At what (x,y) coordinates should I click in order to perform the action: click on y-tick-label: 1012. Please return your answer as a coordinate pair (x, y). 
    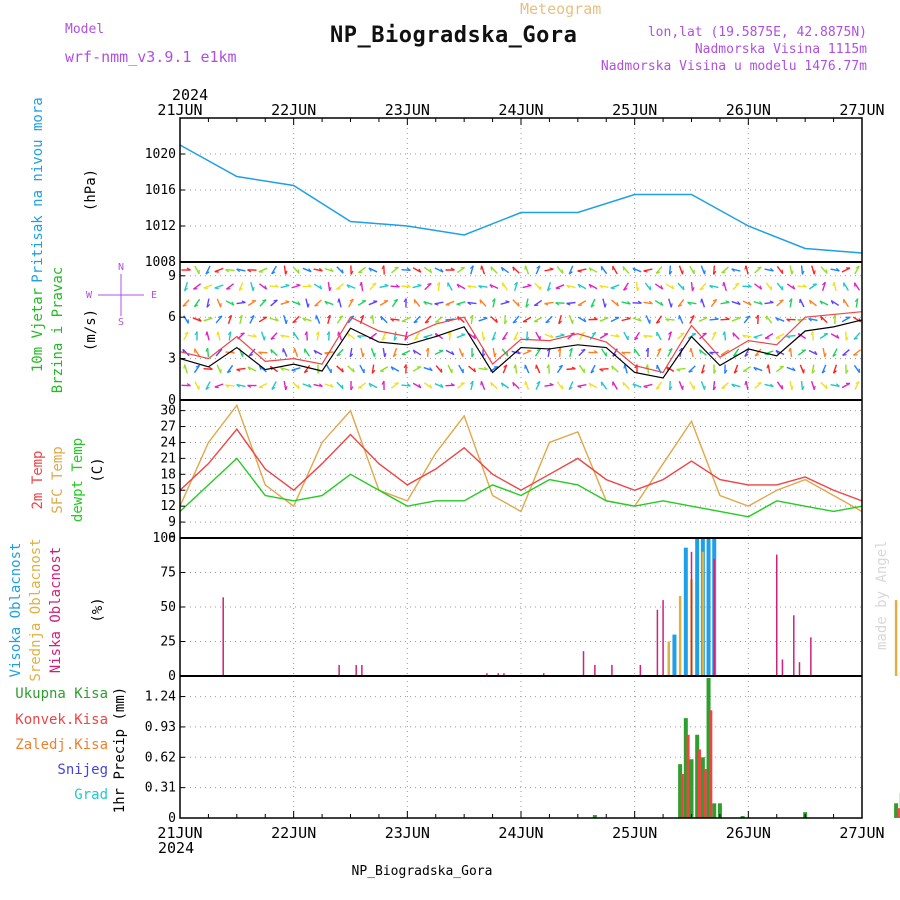
    Looking at the image, I should click on (160, 226).